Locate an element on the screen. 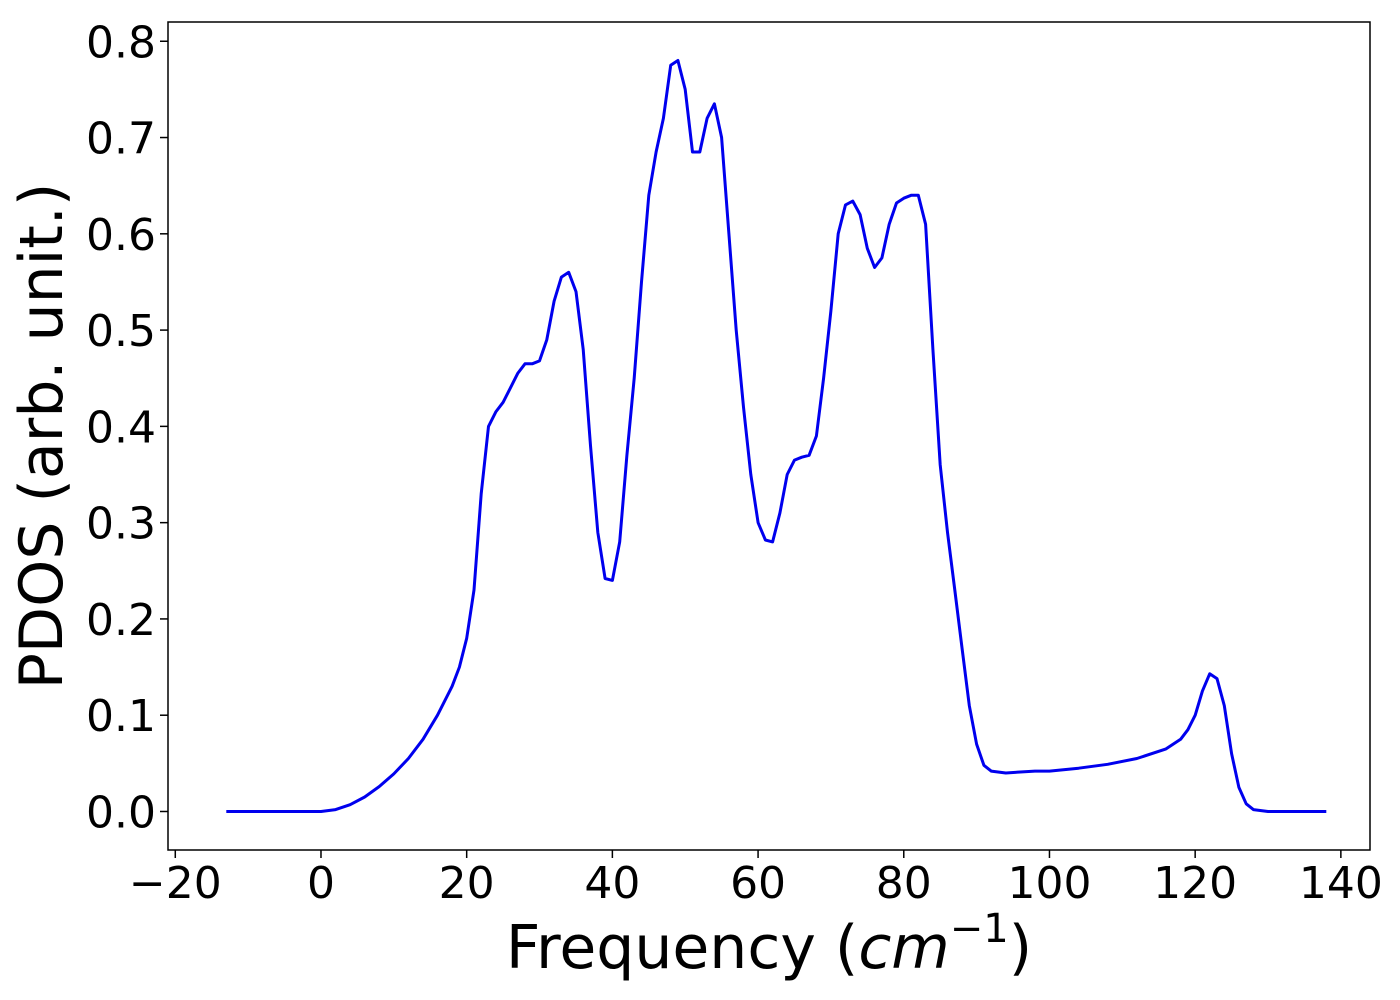 This screenshot has width=1400, height=1000. x-tick-label: 40 is located at coordinates (612, 883).